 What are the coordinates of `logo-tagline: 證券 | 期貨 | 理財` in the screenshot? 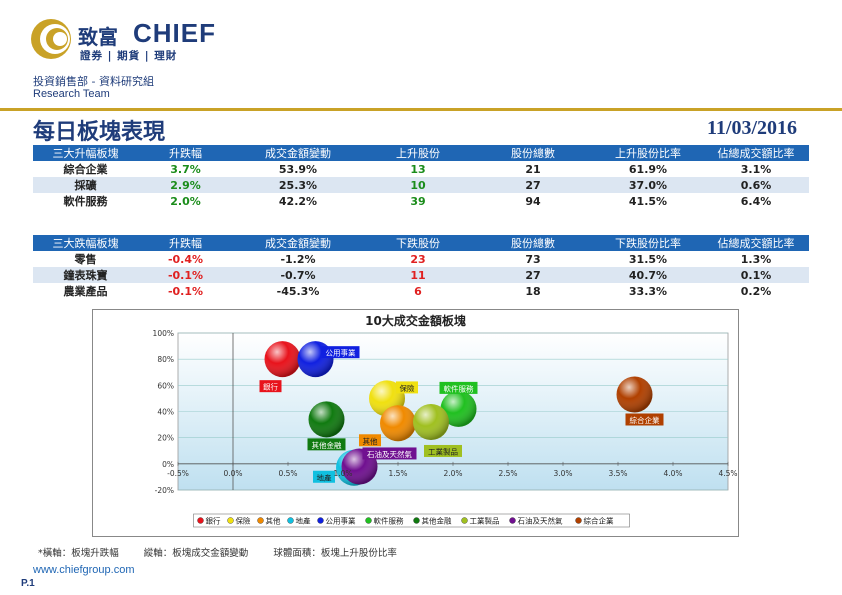 It's located at (129, 56).